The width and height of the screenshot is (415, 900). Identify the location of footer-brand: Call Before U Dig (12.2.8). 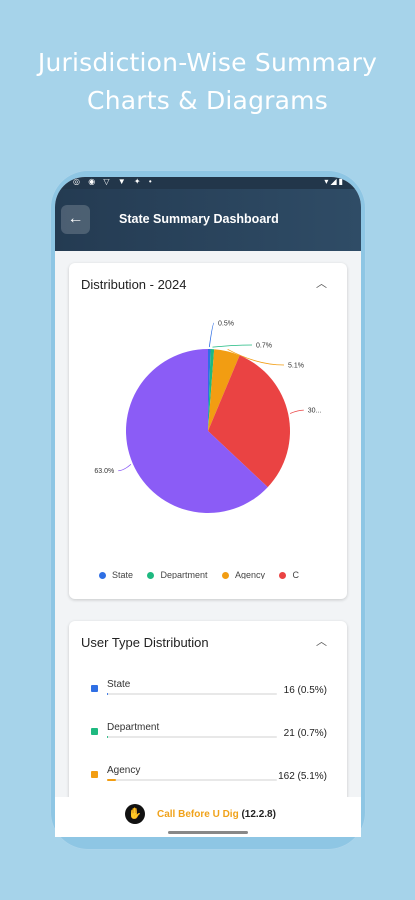
(216, 814).